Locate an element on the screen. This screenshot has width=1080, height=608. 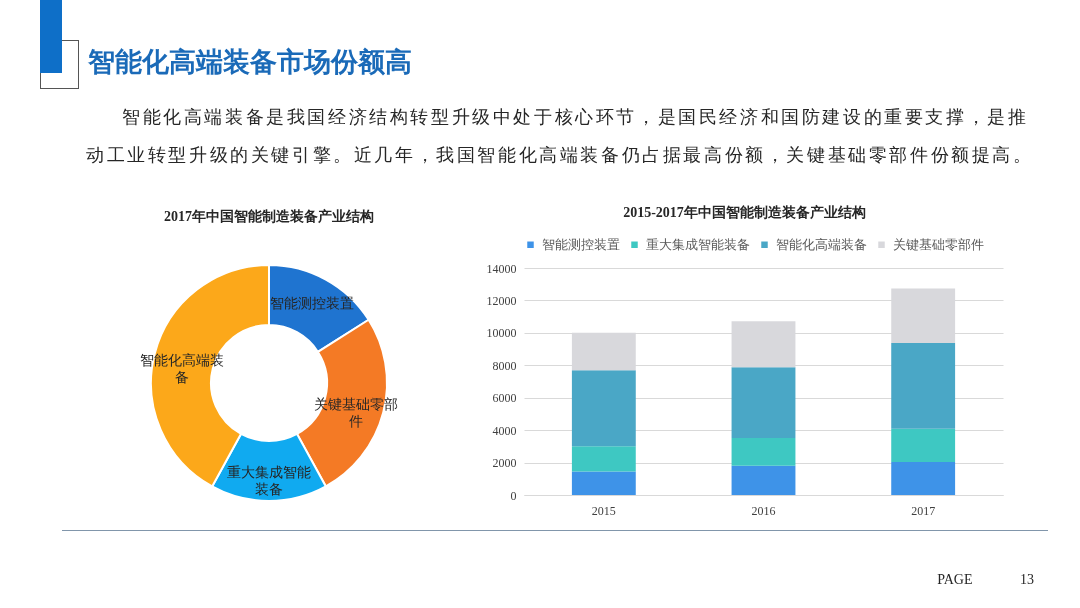
y-tick-label: 8000 is located at coordinates (504, 365).